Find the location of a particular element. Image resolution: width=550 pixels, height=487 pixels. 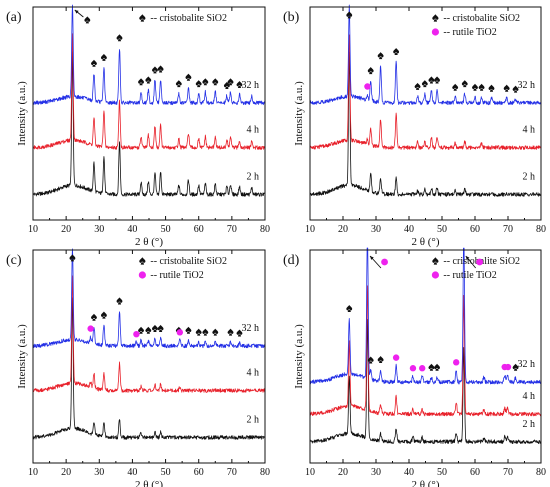

legend-spade-icon is located at coordinates (142, 18).